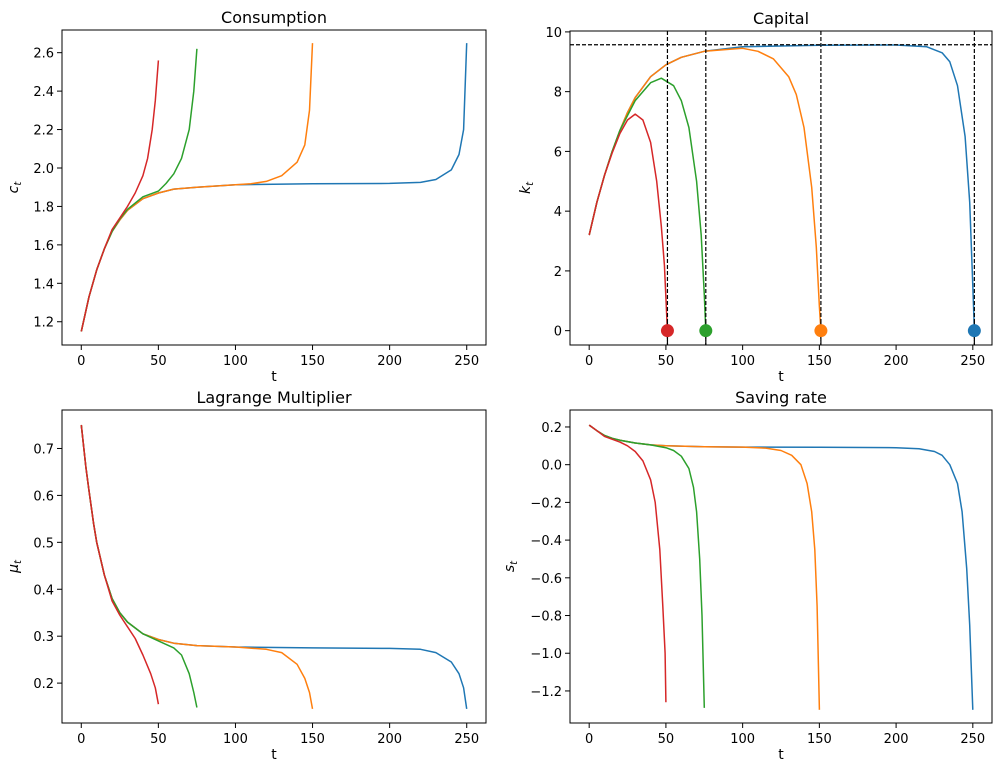  What do you see at coordinates (558, 272) in the screenshot?
I see `y-tick-label: 2` at bounding box center [558, 272].